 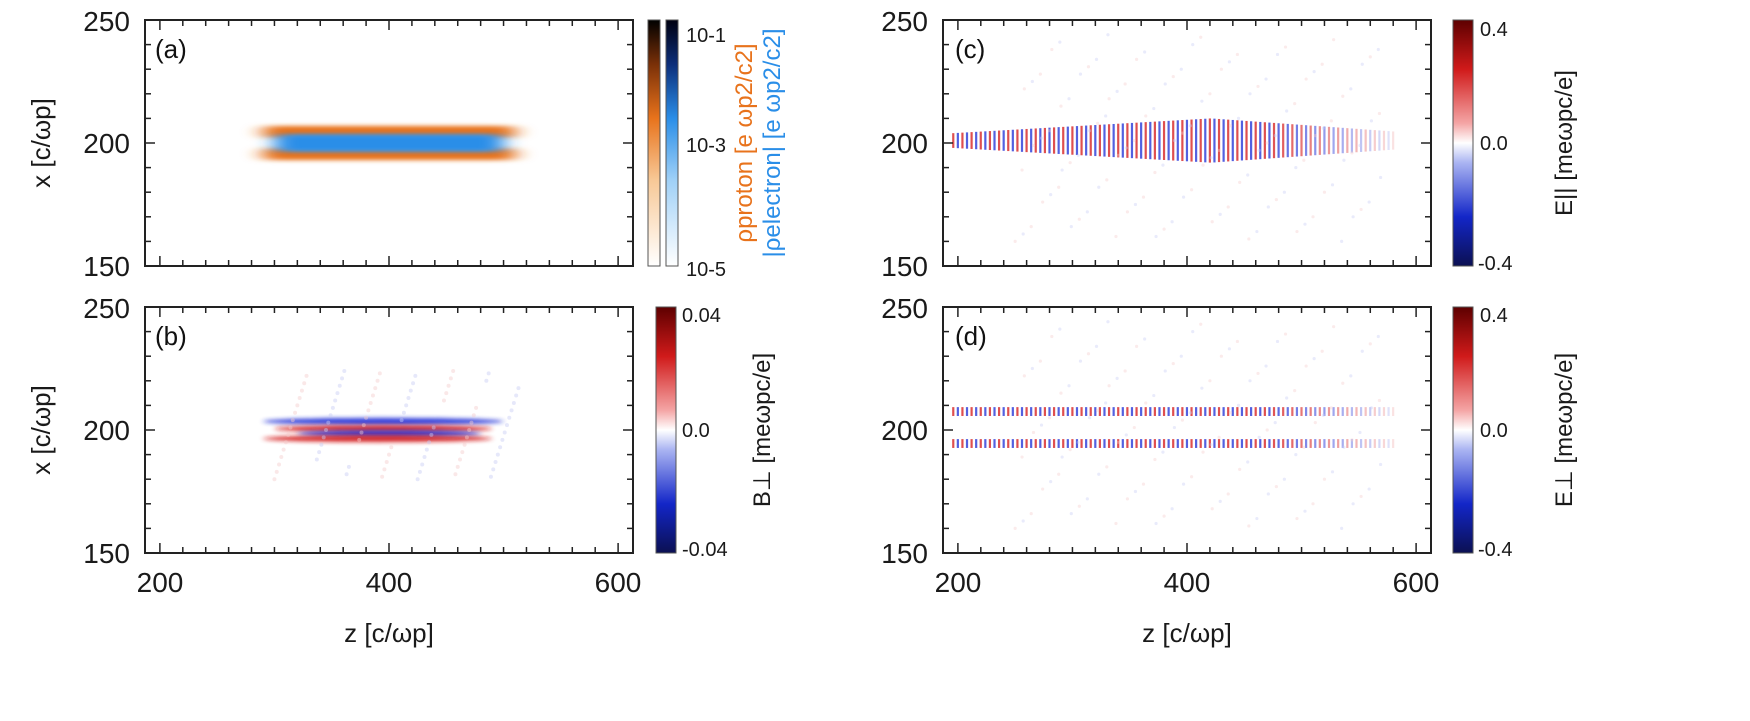 What do you see at coordinates (971, 336) in the screenshot?
I see `panel-d-tag: (d)` at bounding box center [971, 336].